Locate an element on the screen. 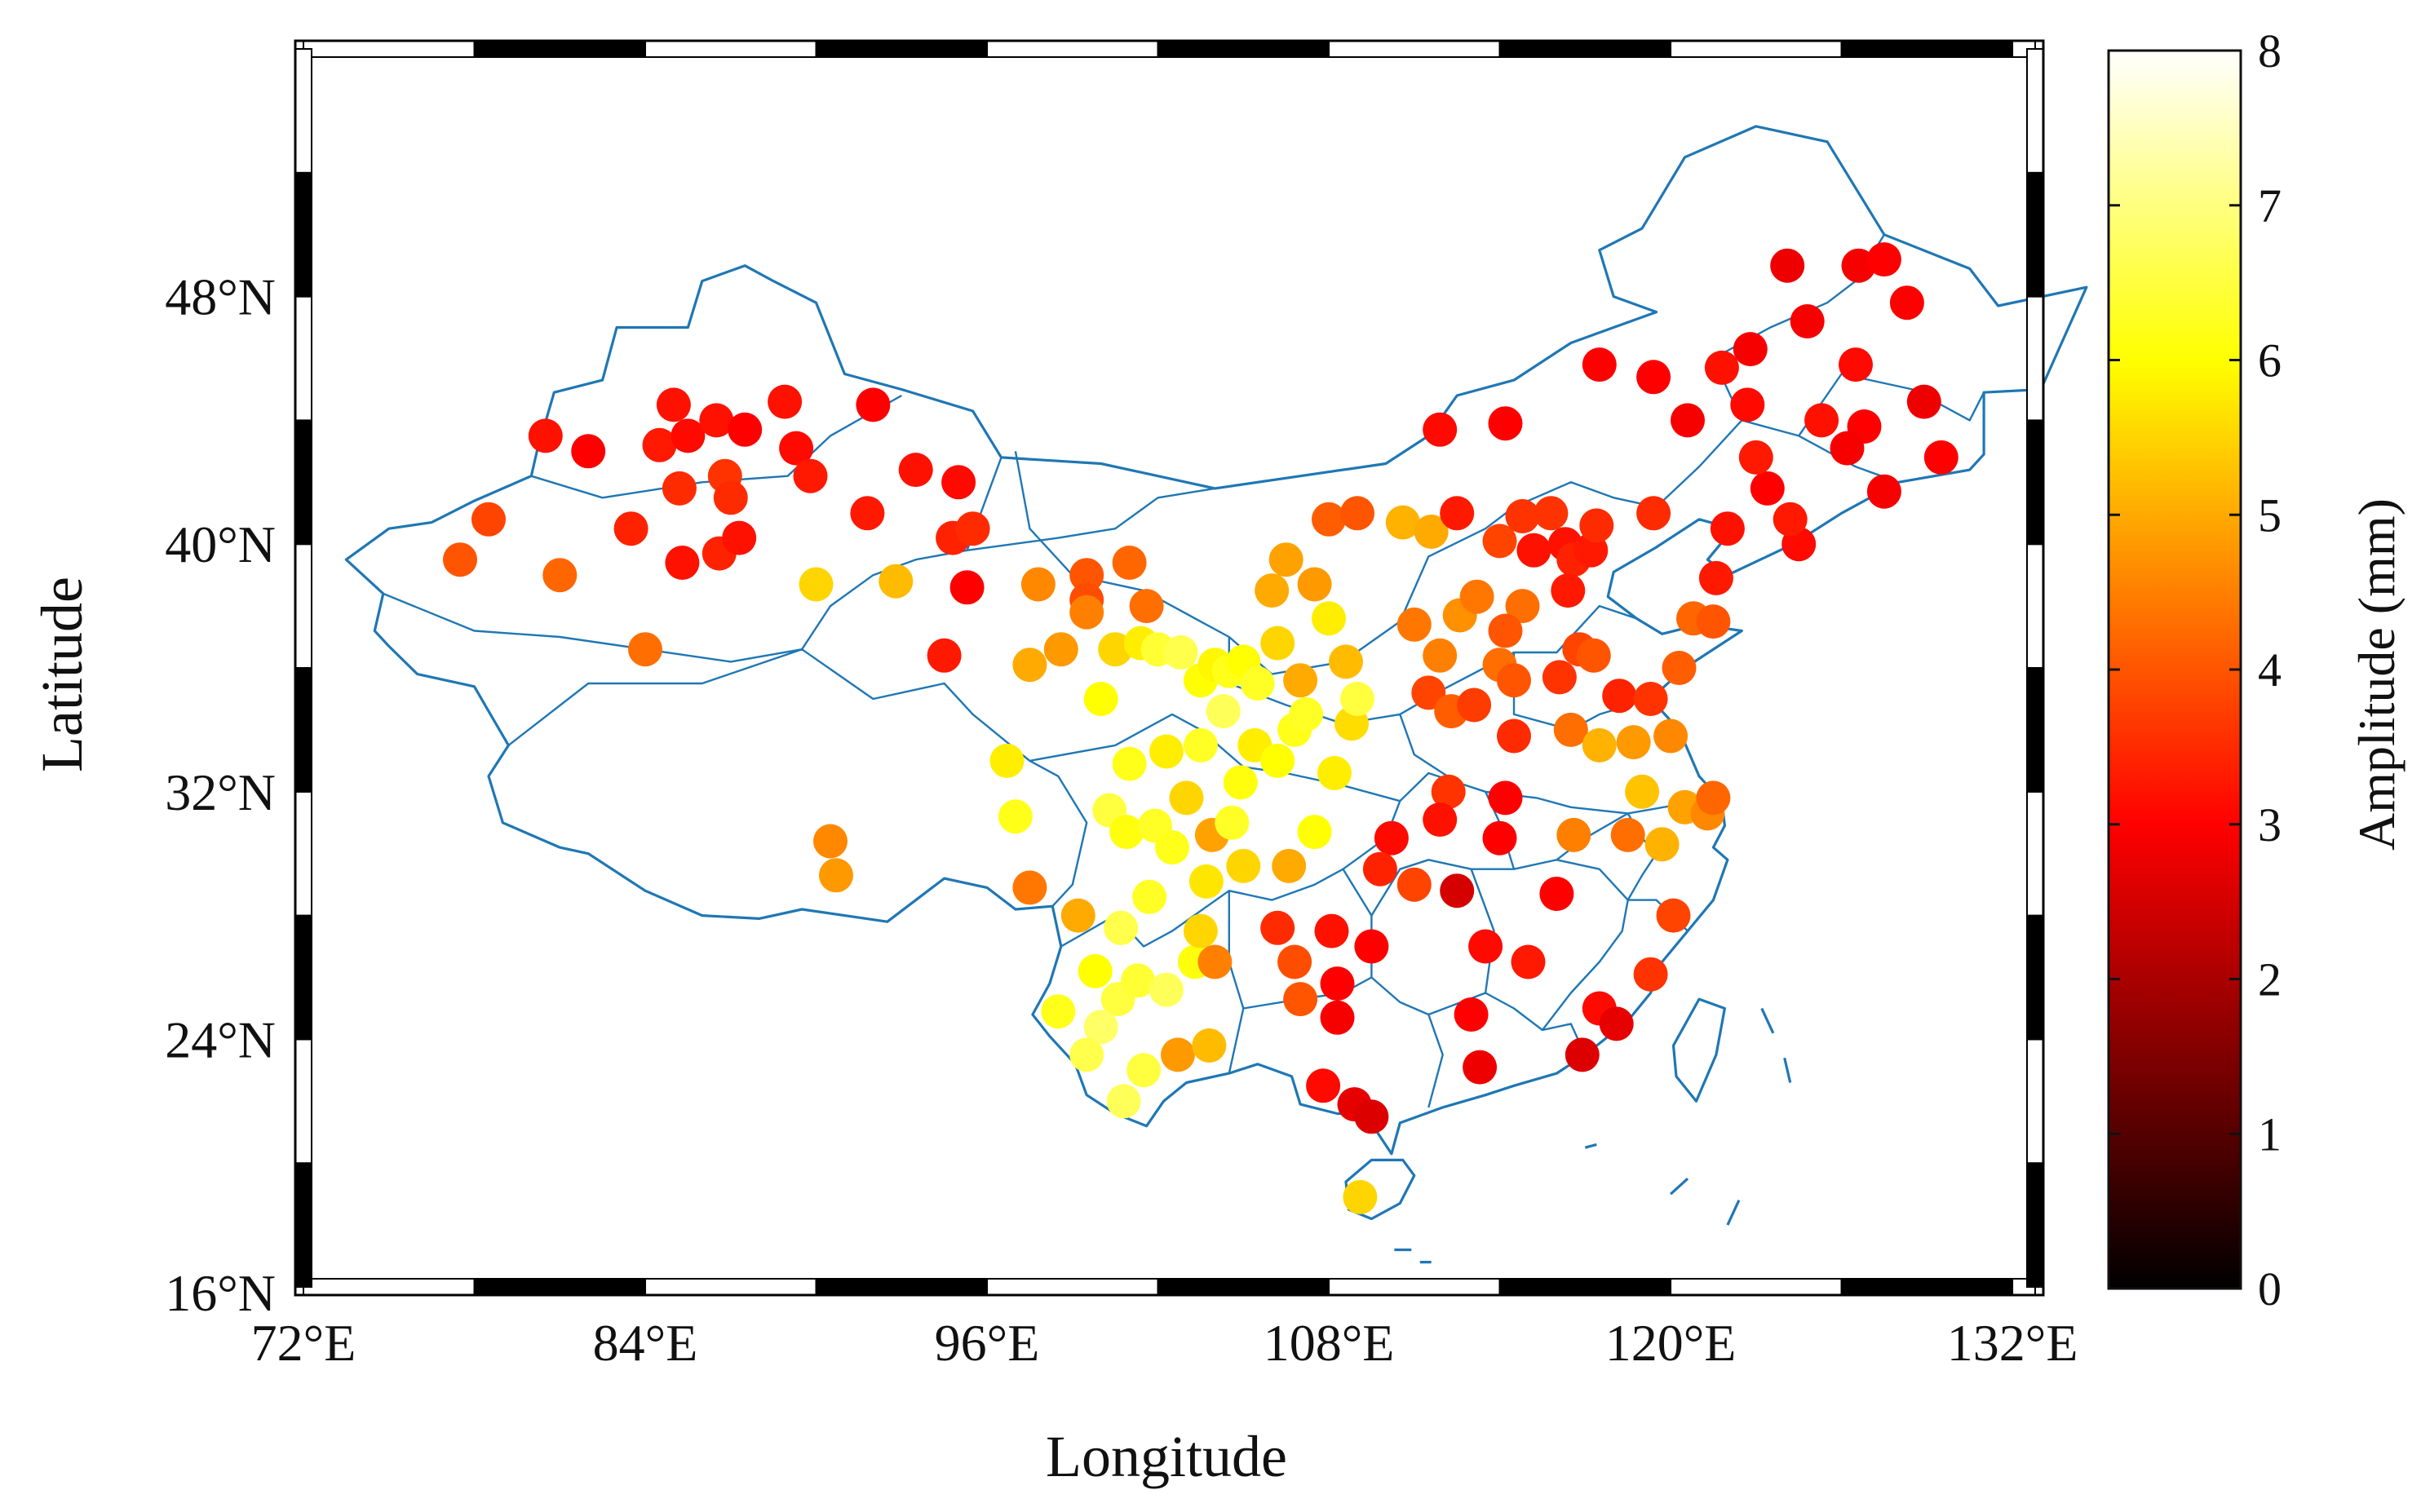 The image size is (2421, 1512). lat-tick-labels: 16°N 24°N 32°N 40°N 48°N is located at coordinates (220, 795).